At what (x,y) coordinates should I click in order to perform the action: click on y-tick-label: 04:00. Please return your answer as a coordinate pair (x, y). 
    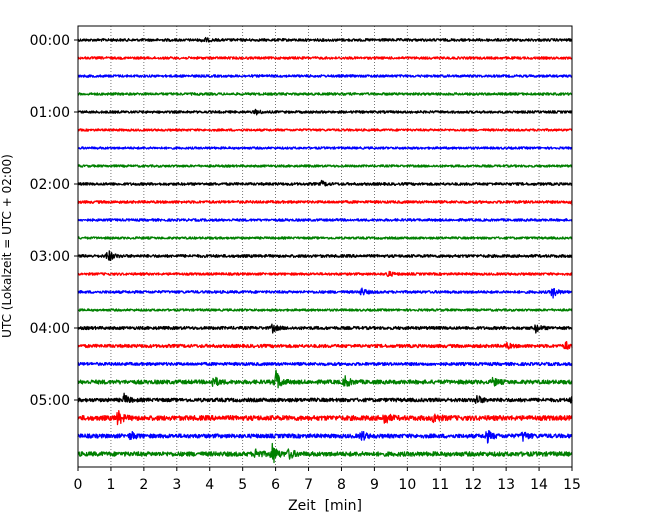
    Looking at the image, I should click on (50, 329).